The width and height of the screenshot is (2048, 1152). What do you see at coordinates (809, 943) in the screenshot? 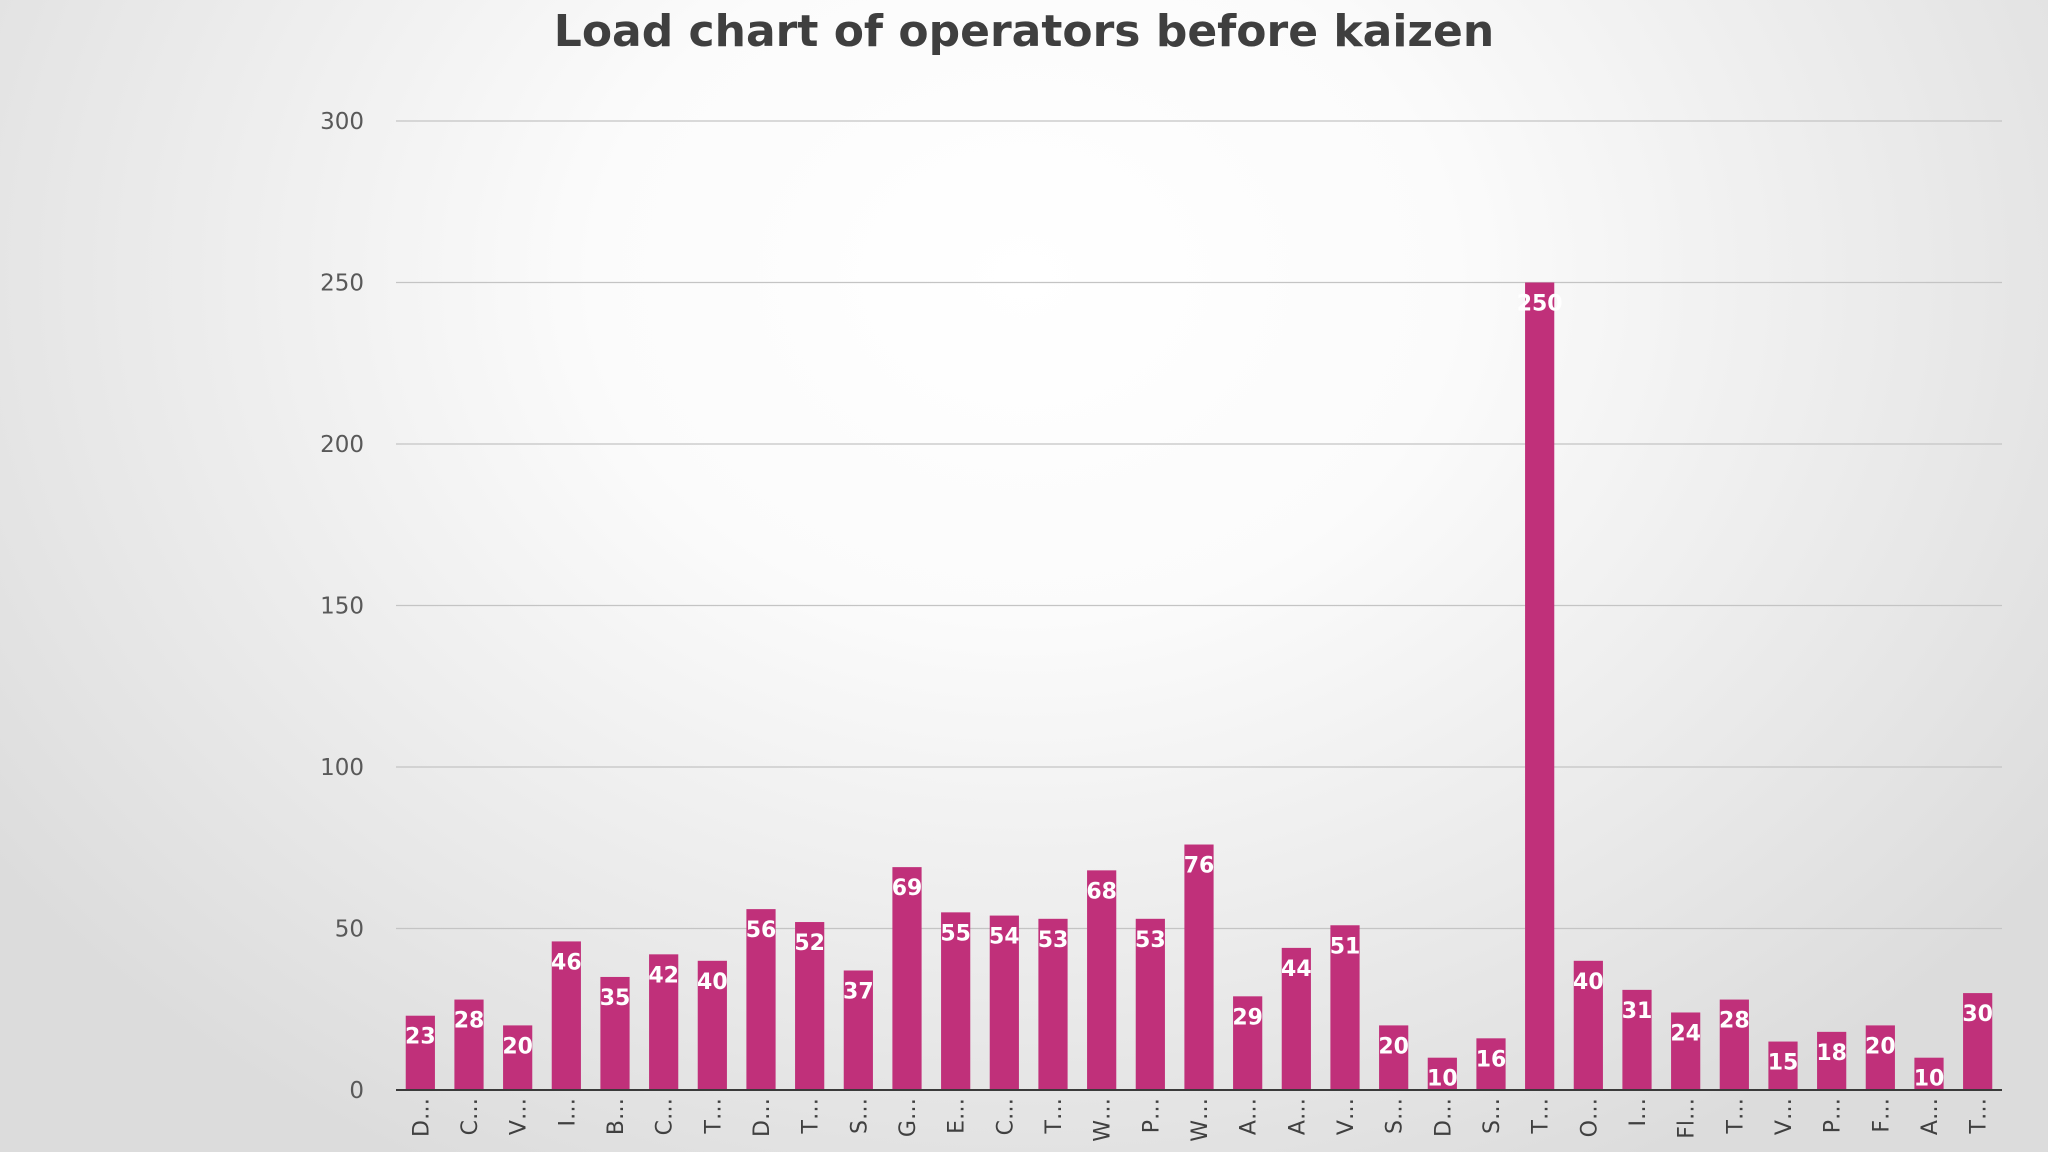
I see `data-label: 52` at bounding box center [809, 943].